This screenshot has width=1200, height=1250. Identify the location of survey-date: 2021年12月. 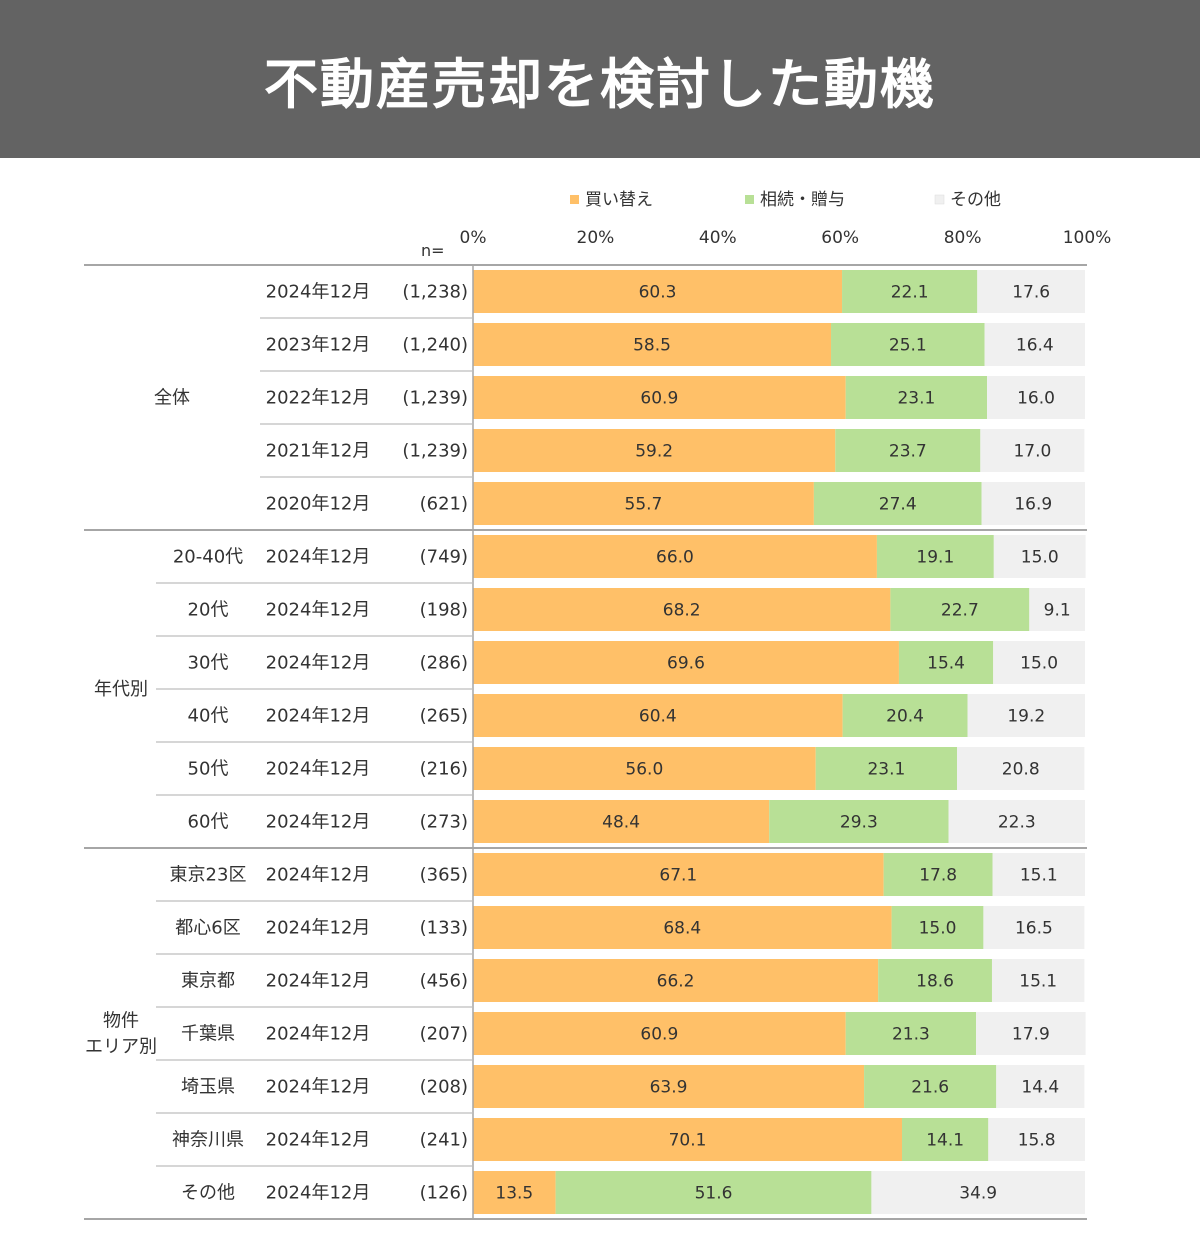
(318, 451).